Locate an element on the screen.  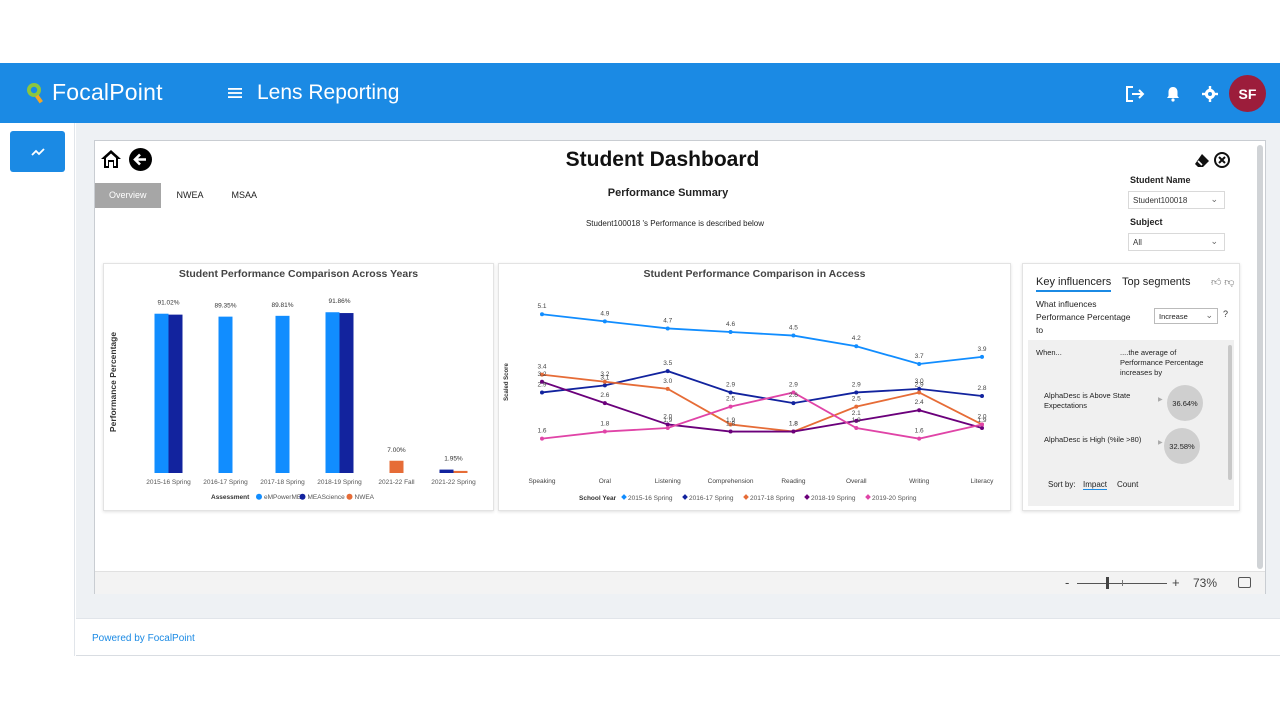
subject-value: All is located at coordinates (1137, 242).